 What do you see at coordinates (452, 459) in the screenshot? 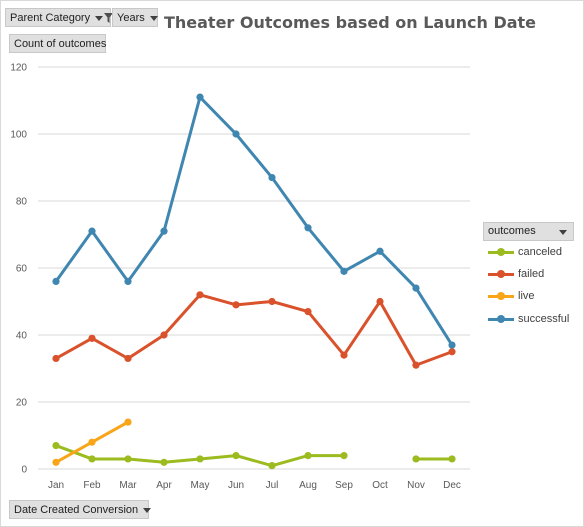
I see `data-point-canceled-dec` at bounding box center [452, 459].